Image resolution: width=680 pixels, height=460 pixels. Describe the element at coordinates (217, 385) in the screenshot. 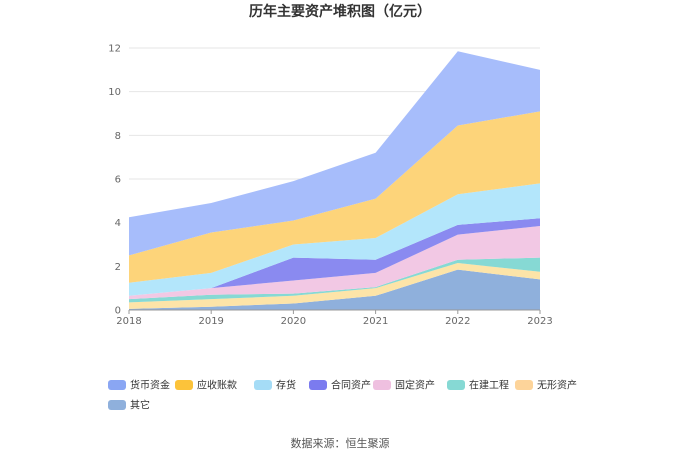

I see `legend-label: 应收账款` at that location.